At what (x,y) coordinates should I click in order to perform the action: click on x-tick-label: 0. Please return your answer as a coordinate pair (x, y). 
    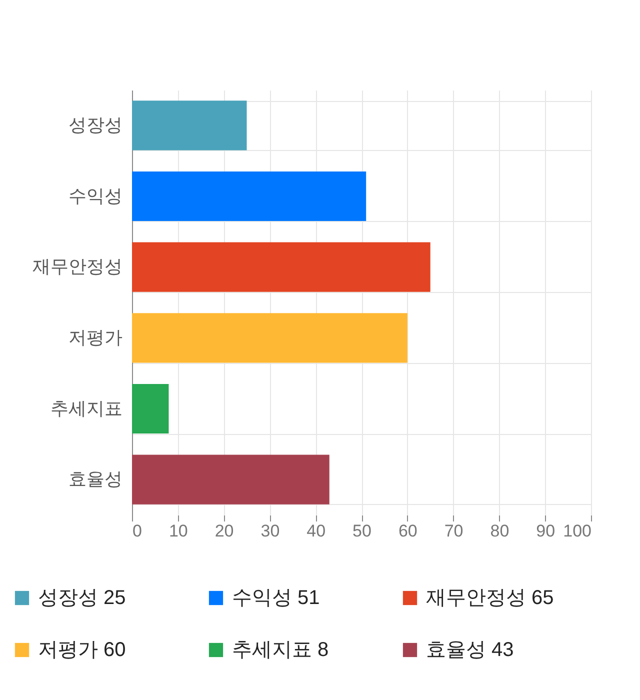
    Looking at the image, I should click on (137, 531).